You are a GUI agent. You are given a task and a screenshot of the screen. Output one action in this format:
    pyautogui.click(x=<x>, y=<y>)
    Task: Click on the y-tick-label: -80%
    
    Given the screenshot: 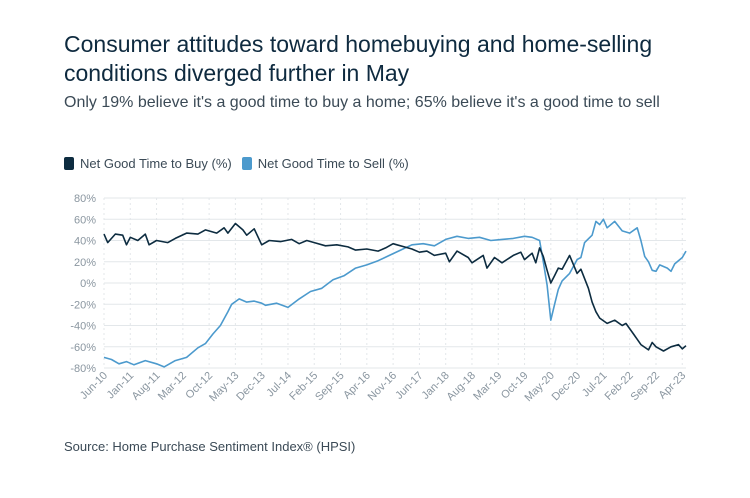 What is the action you would take?
    pyautogui.click(x=83, y=369)
    